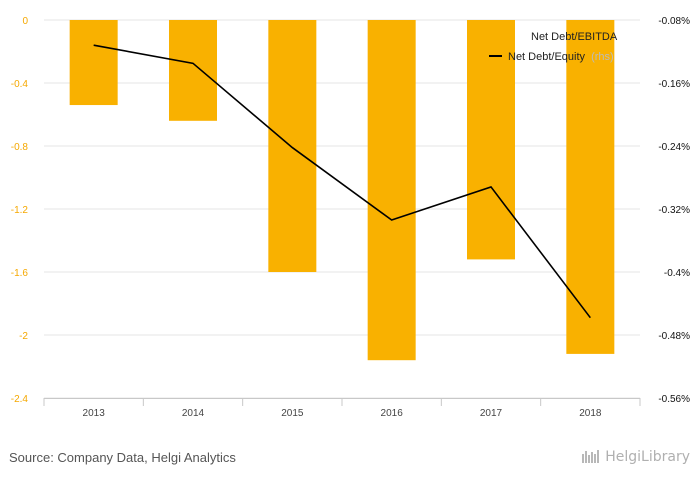  What do you see at coordinates (547, 57) in the screenshot?
I see `legend-label-line: Net Debt/Equity` at bounding box center [547, 57].